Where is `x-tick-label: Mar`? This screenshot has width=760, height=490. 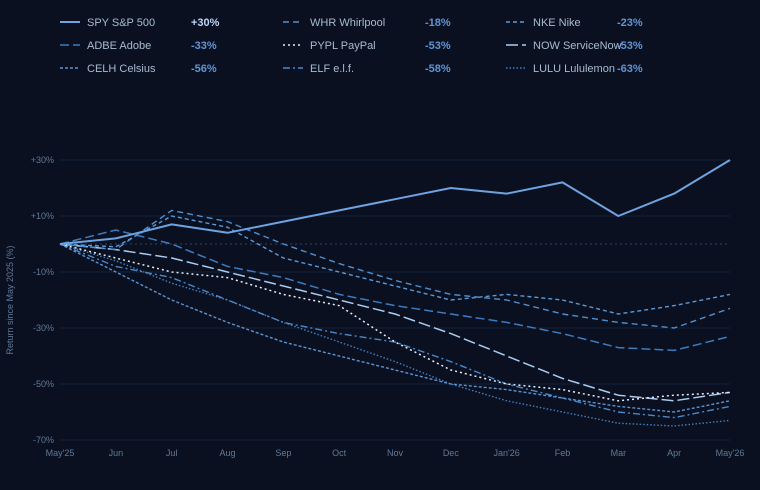 x-tick-label: Mar is located at coordinates (619, 453).